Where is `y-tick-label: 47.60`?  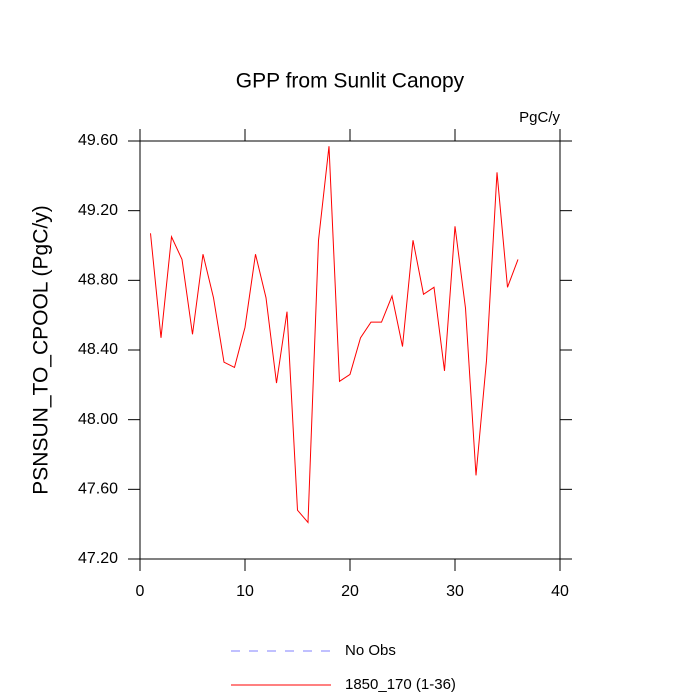
y-tick-label: 47.60 is located at coordinates (98, 489).